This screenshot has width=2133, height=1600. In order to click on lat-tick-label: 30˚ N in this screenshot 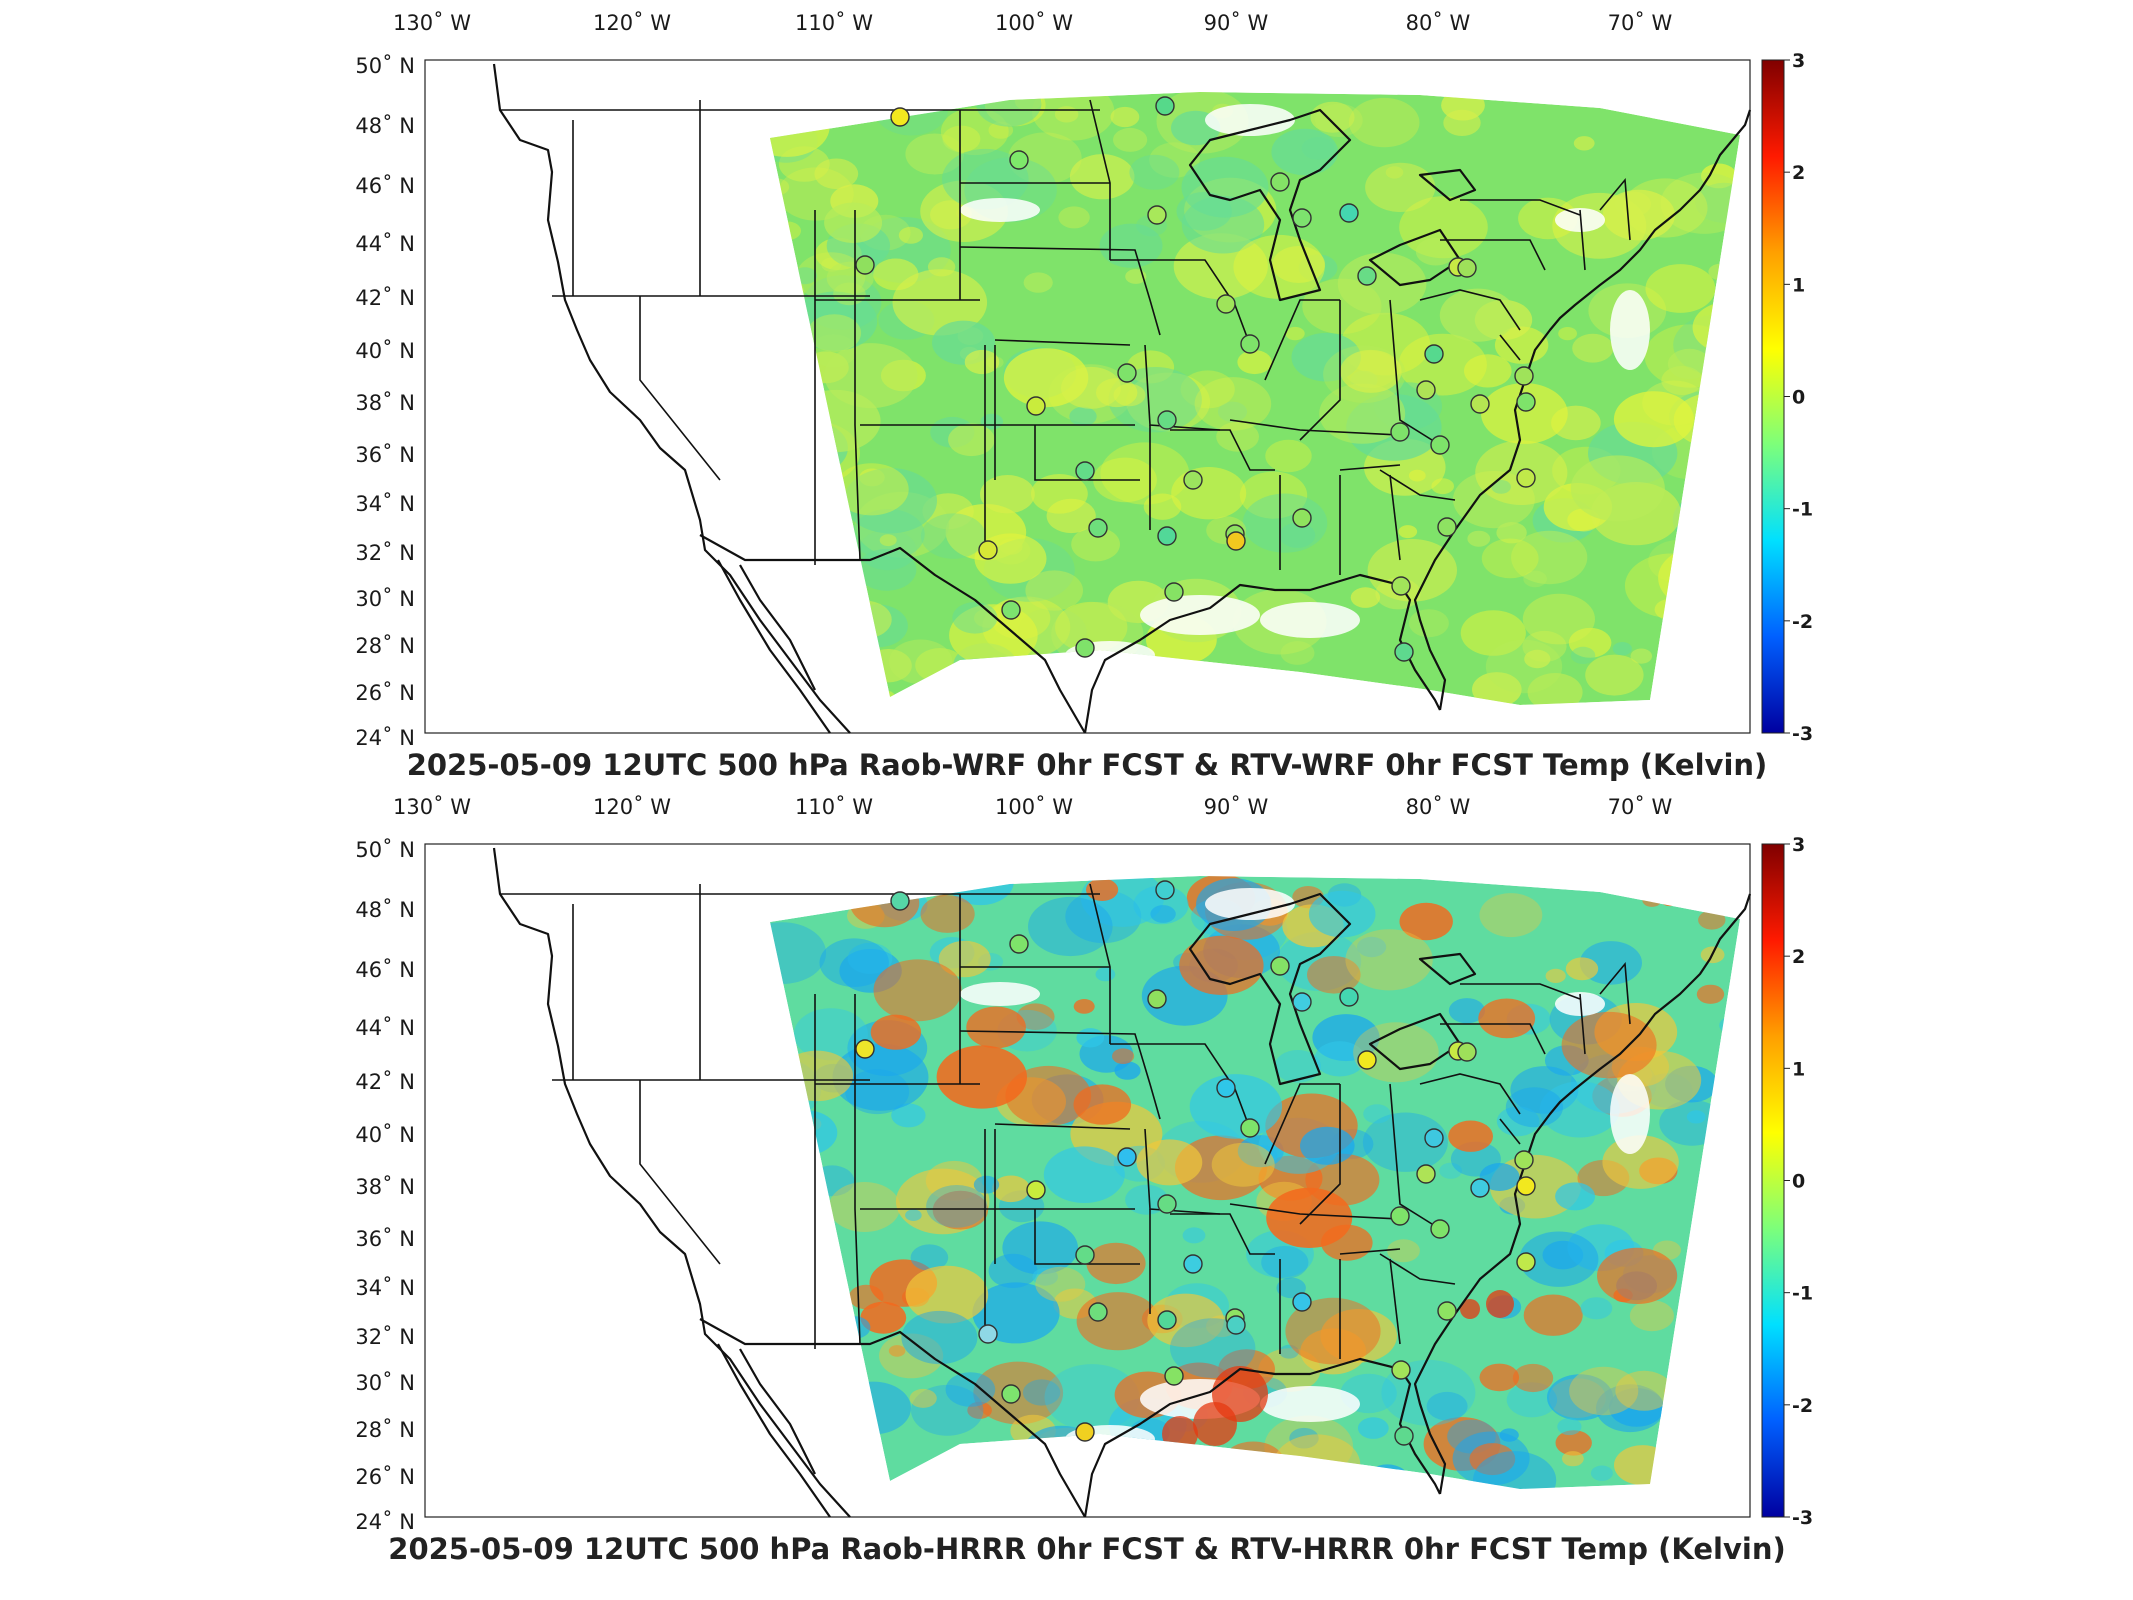, I will do `click(385, 1383)`.